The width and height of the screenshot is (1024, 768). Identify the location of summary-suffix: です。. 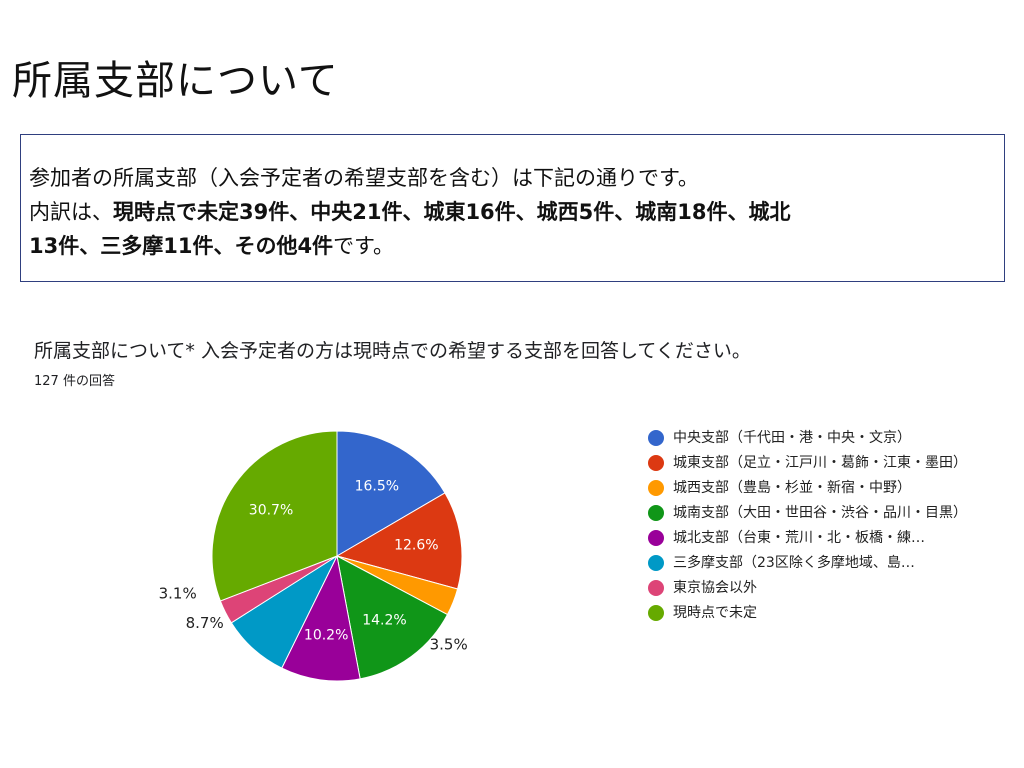
(363, 246).